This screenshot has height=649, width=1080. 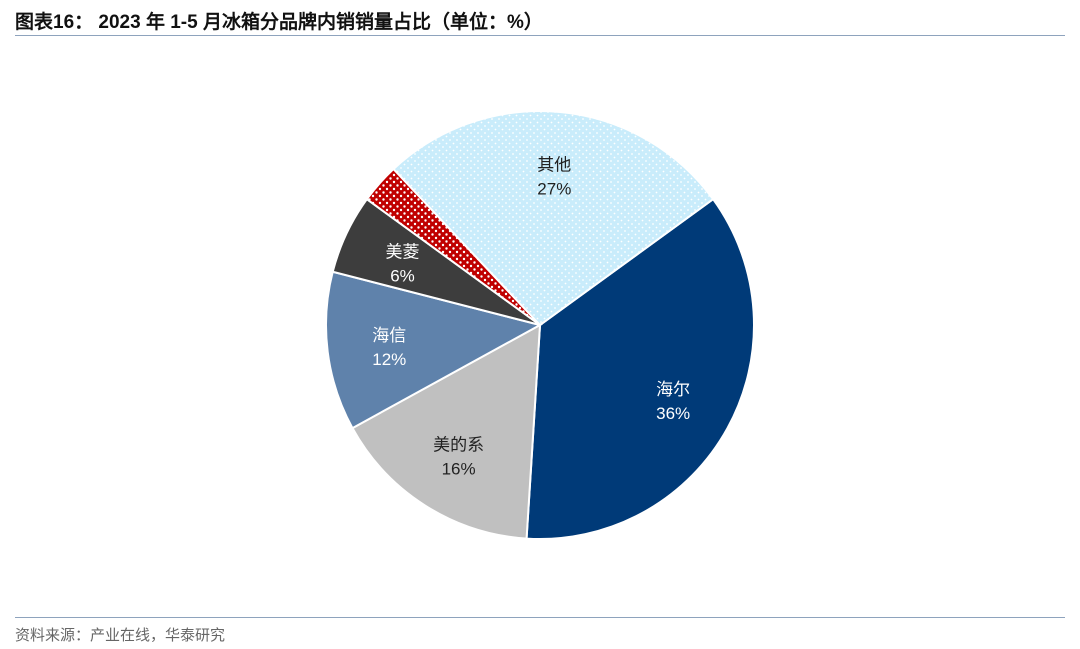 I want to click on slice-value-label: 12%, so click(x=389, y=359).